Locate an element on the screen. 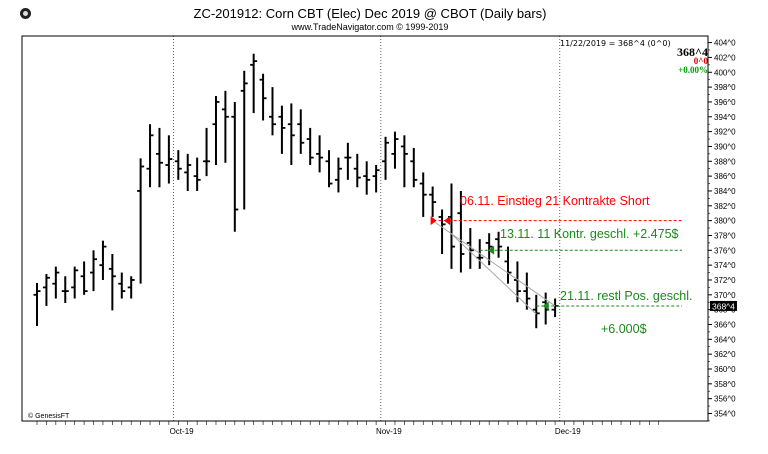 The width and height of the screenshot is (768, 454). y-tick-label: 370^0 is located at coordinates (725, 295).